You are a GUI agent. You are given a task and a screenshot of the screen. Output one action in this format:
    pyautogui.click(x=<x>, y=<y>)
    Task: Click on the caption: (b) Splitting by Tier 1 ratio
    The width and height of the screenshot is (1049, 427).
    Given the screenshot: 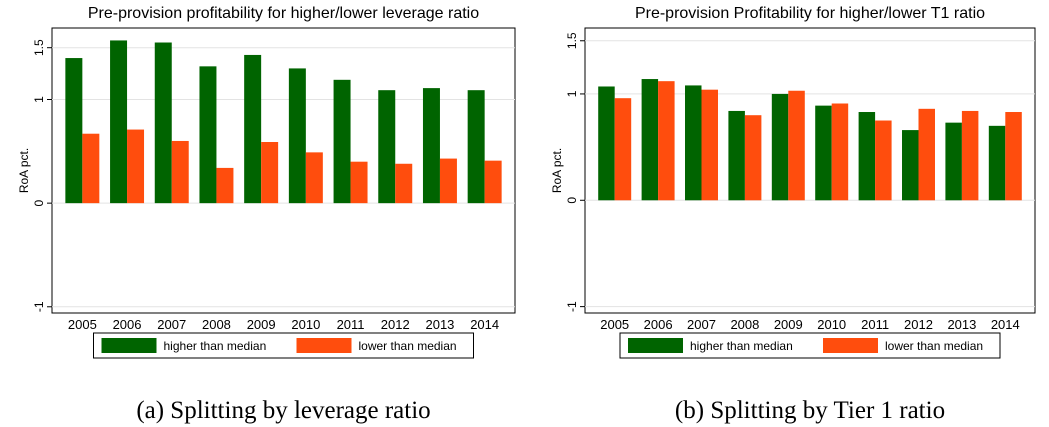 What is the action you would take?
    pyautogui.click(x=810, y=410)
    